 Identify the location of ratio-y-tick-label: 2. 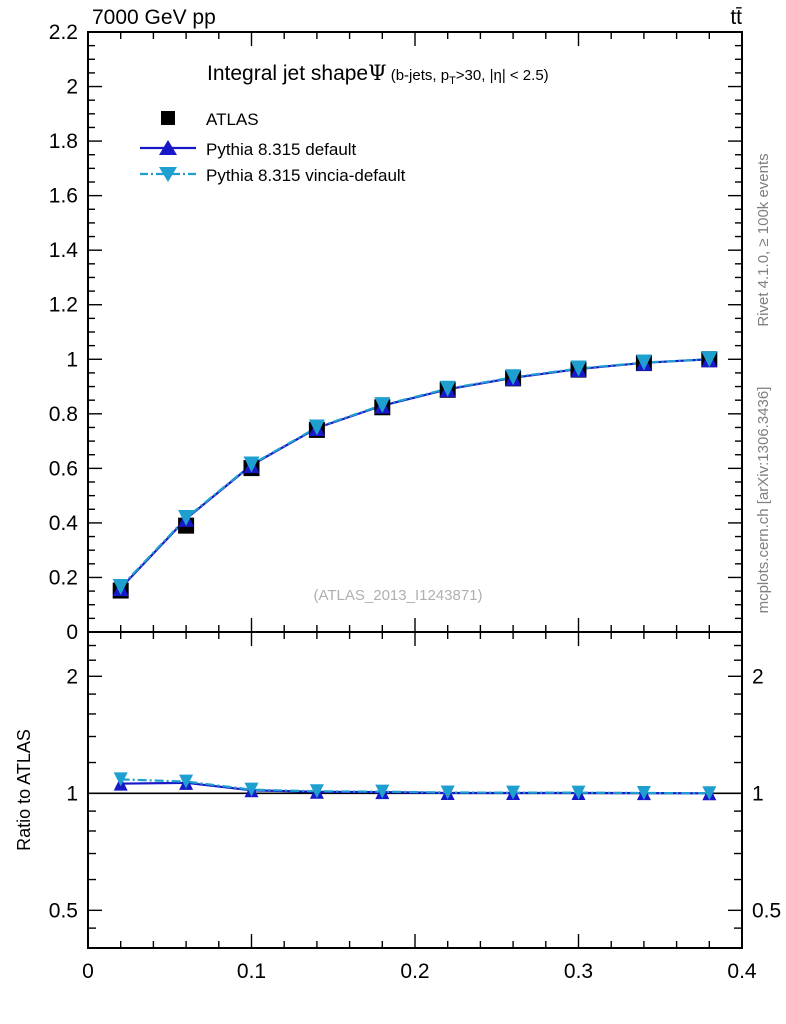
(72, 676).